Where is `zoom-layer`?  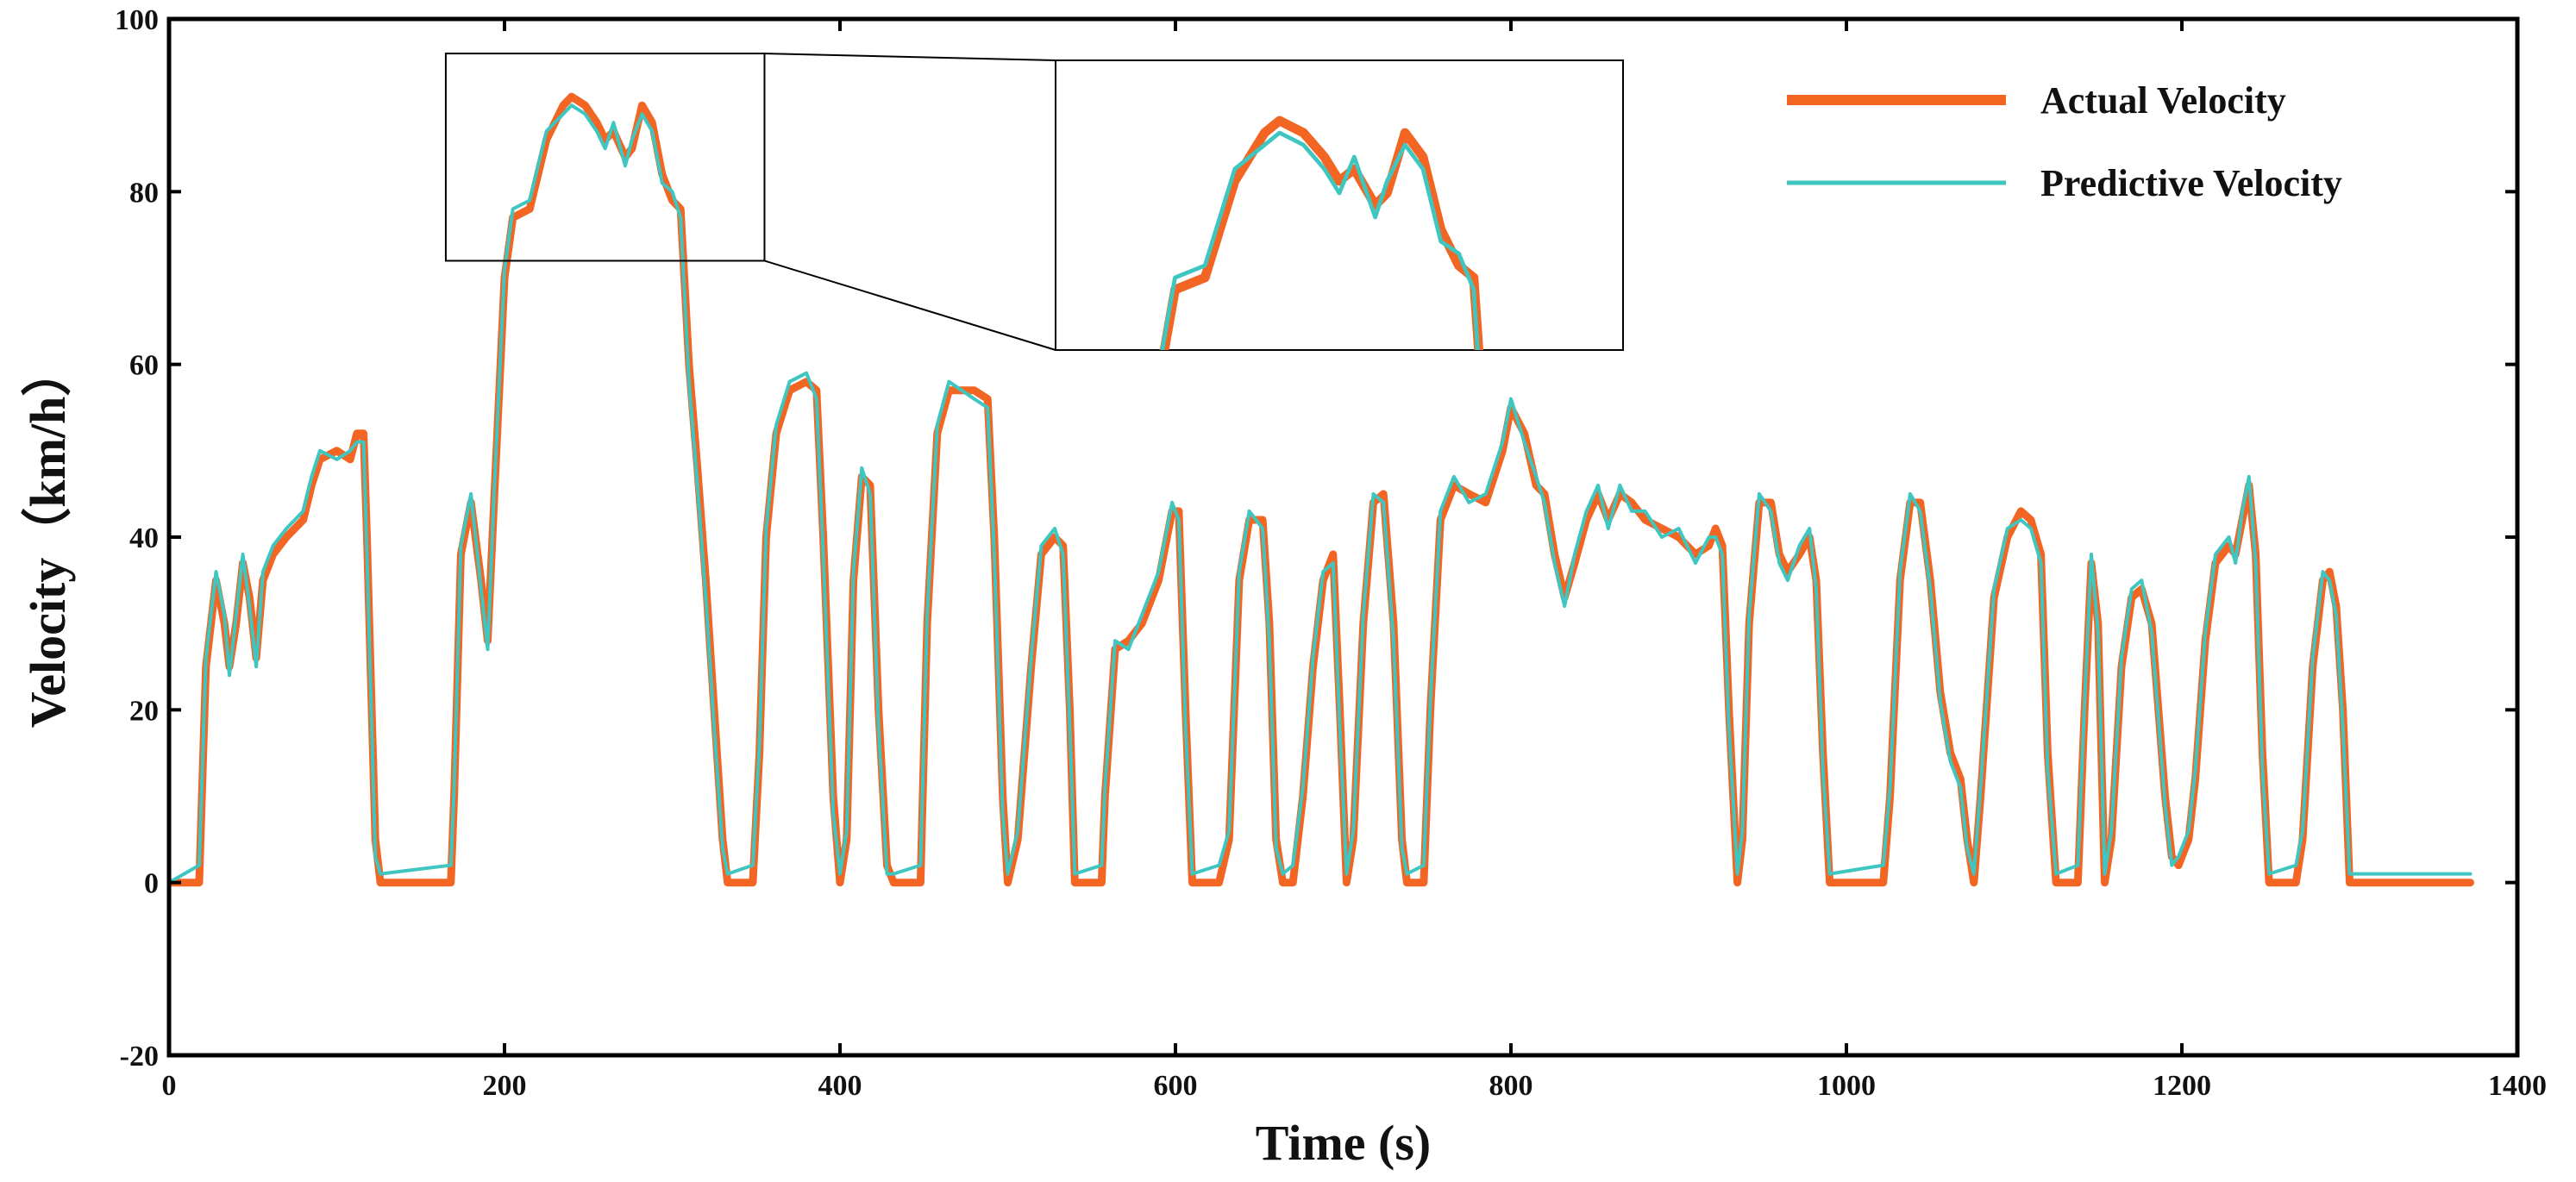
zoom-layer is located at coordinates (1034, 202).